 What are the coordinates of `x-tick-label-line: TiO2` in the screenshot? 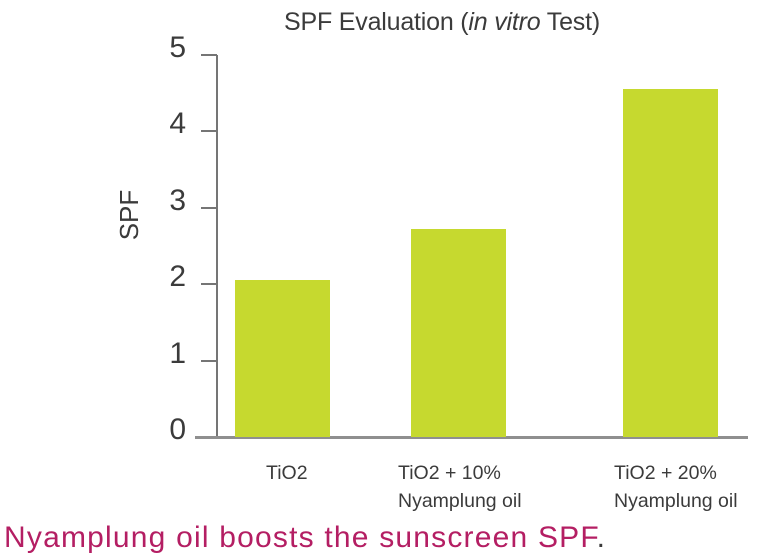 It's located at (287, 473).